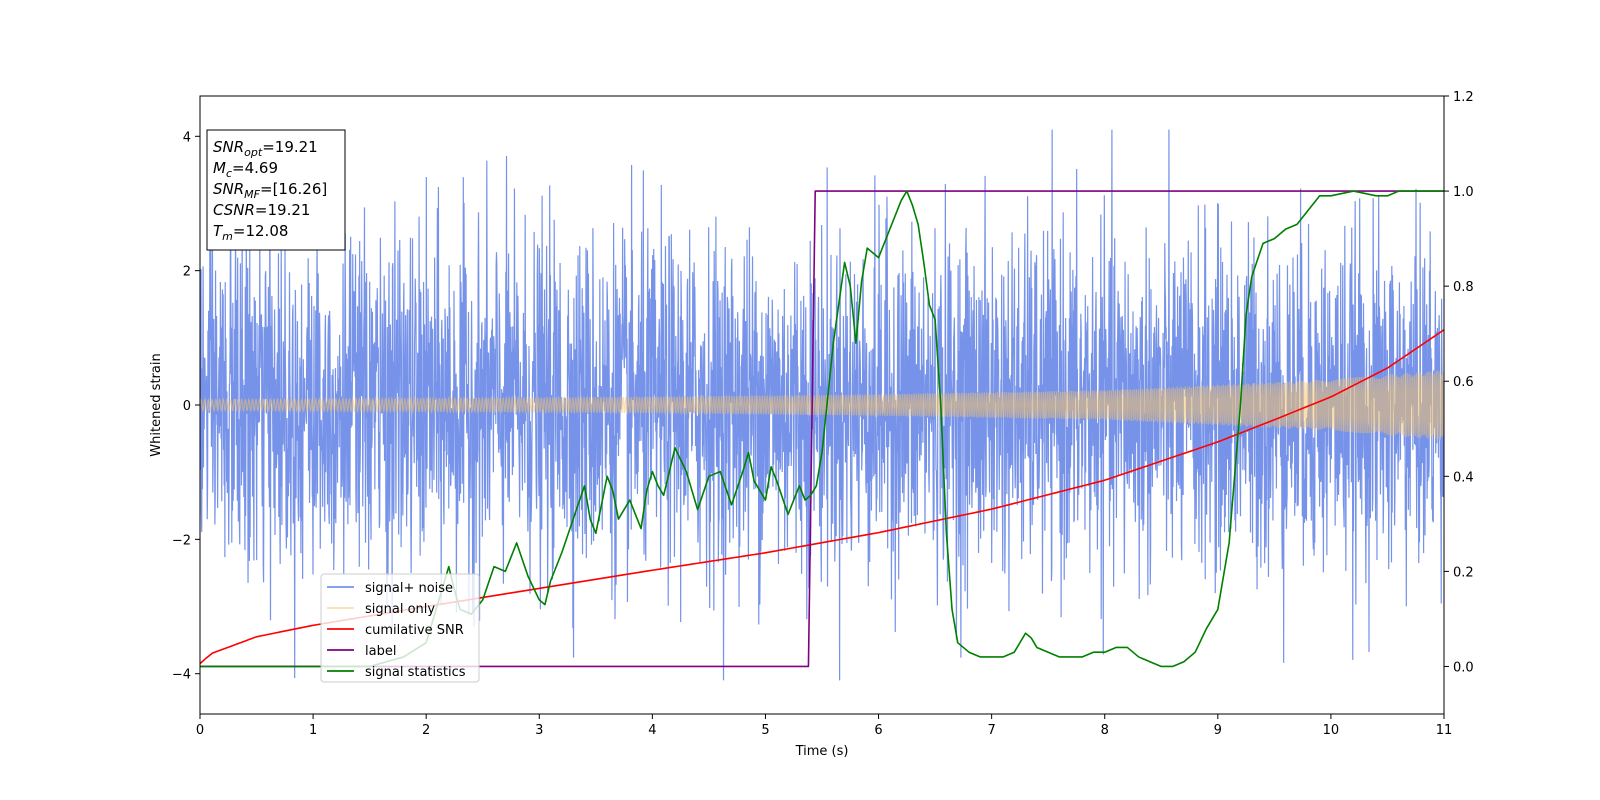 The width and height of the screenshot is (1600, 800). I want to click on y-left-tick-label: 0, so click(187, 406).